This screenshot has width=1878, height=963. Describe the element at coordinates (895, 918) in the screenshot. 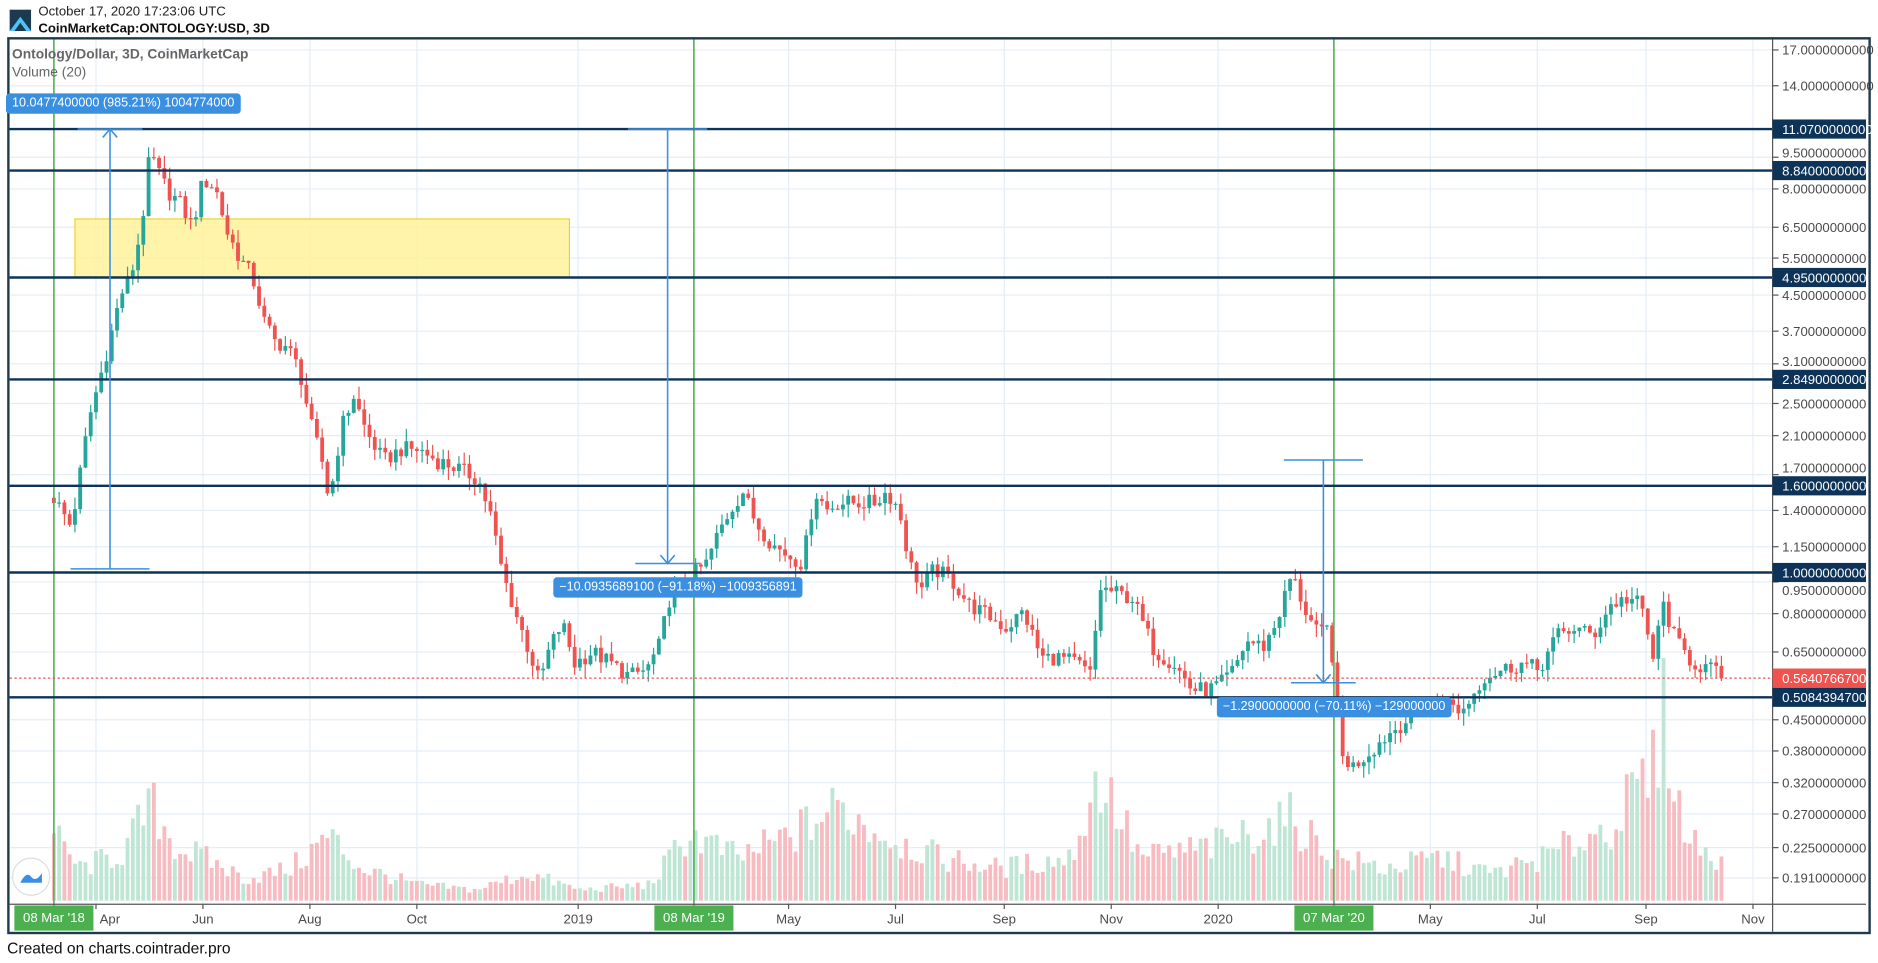

I see `time-tick-label: Jul` at that location.